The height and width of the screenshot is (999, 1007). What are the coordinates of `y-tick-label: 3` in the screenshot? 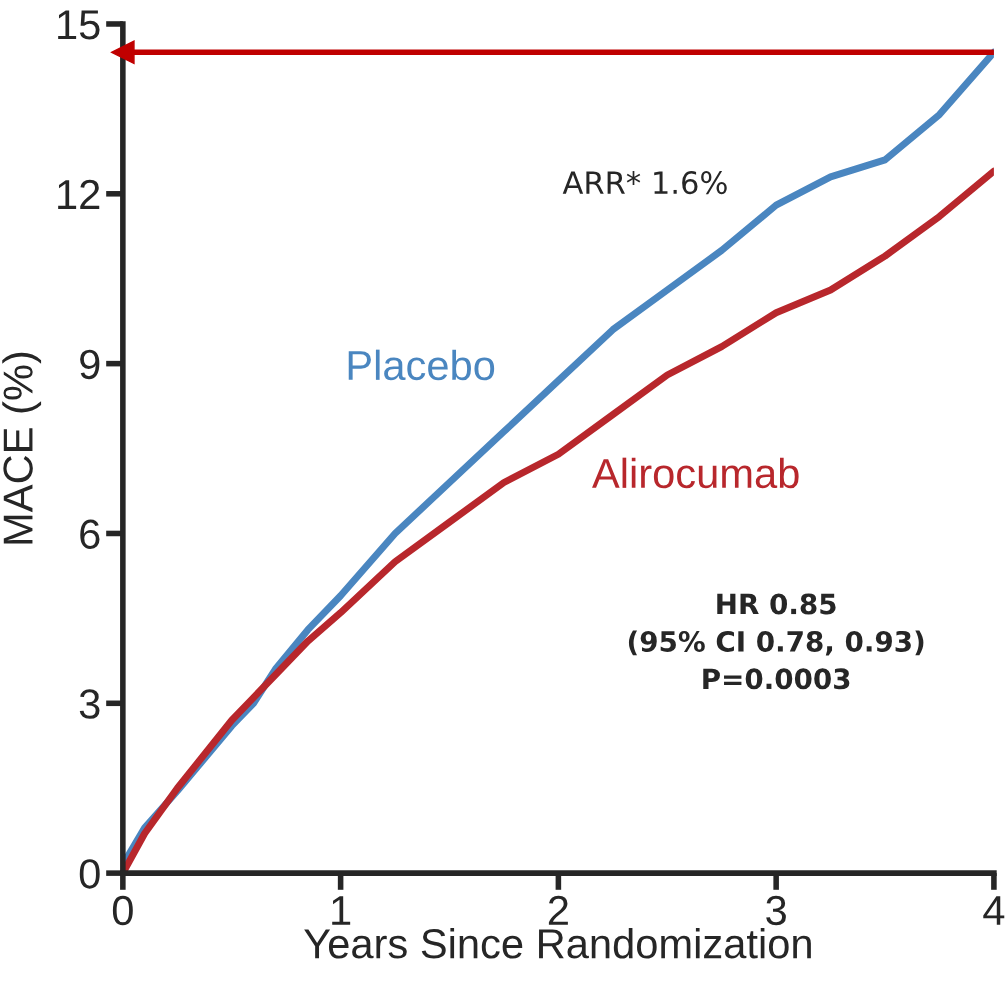 It's located at (89, 704).